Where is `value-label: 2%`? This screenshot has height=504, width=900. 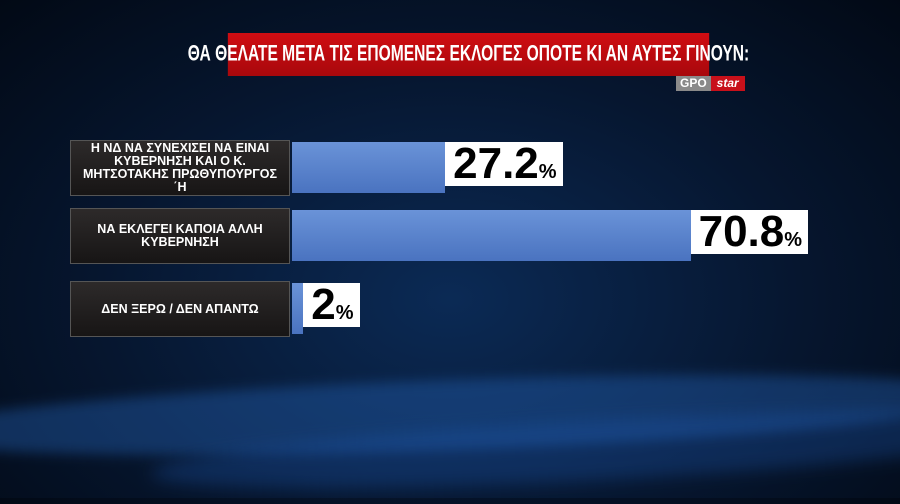
value-label: 2% is located at coordinates (331, 304).